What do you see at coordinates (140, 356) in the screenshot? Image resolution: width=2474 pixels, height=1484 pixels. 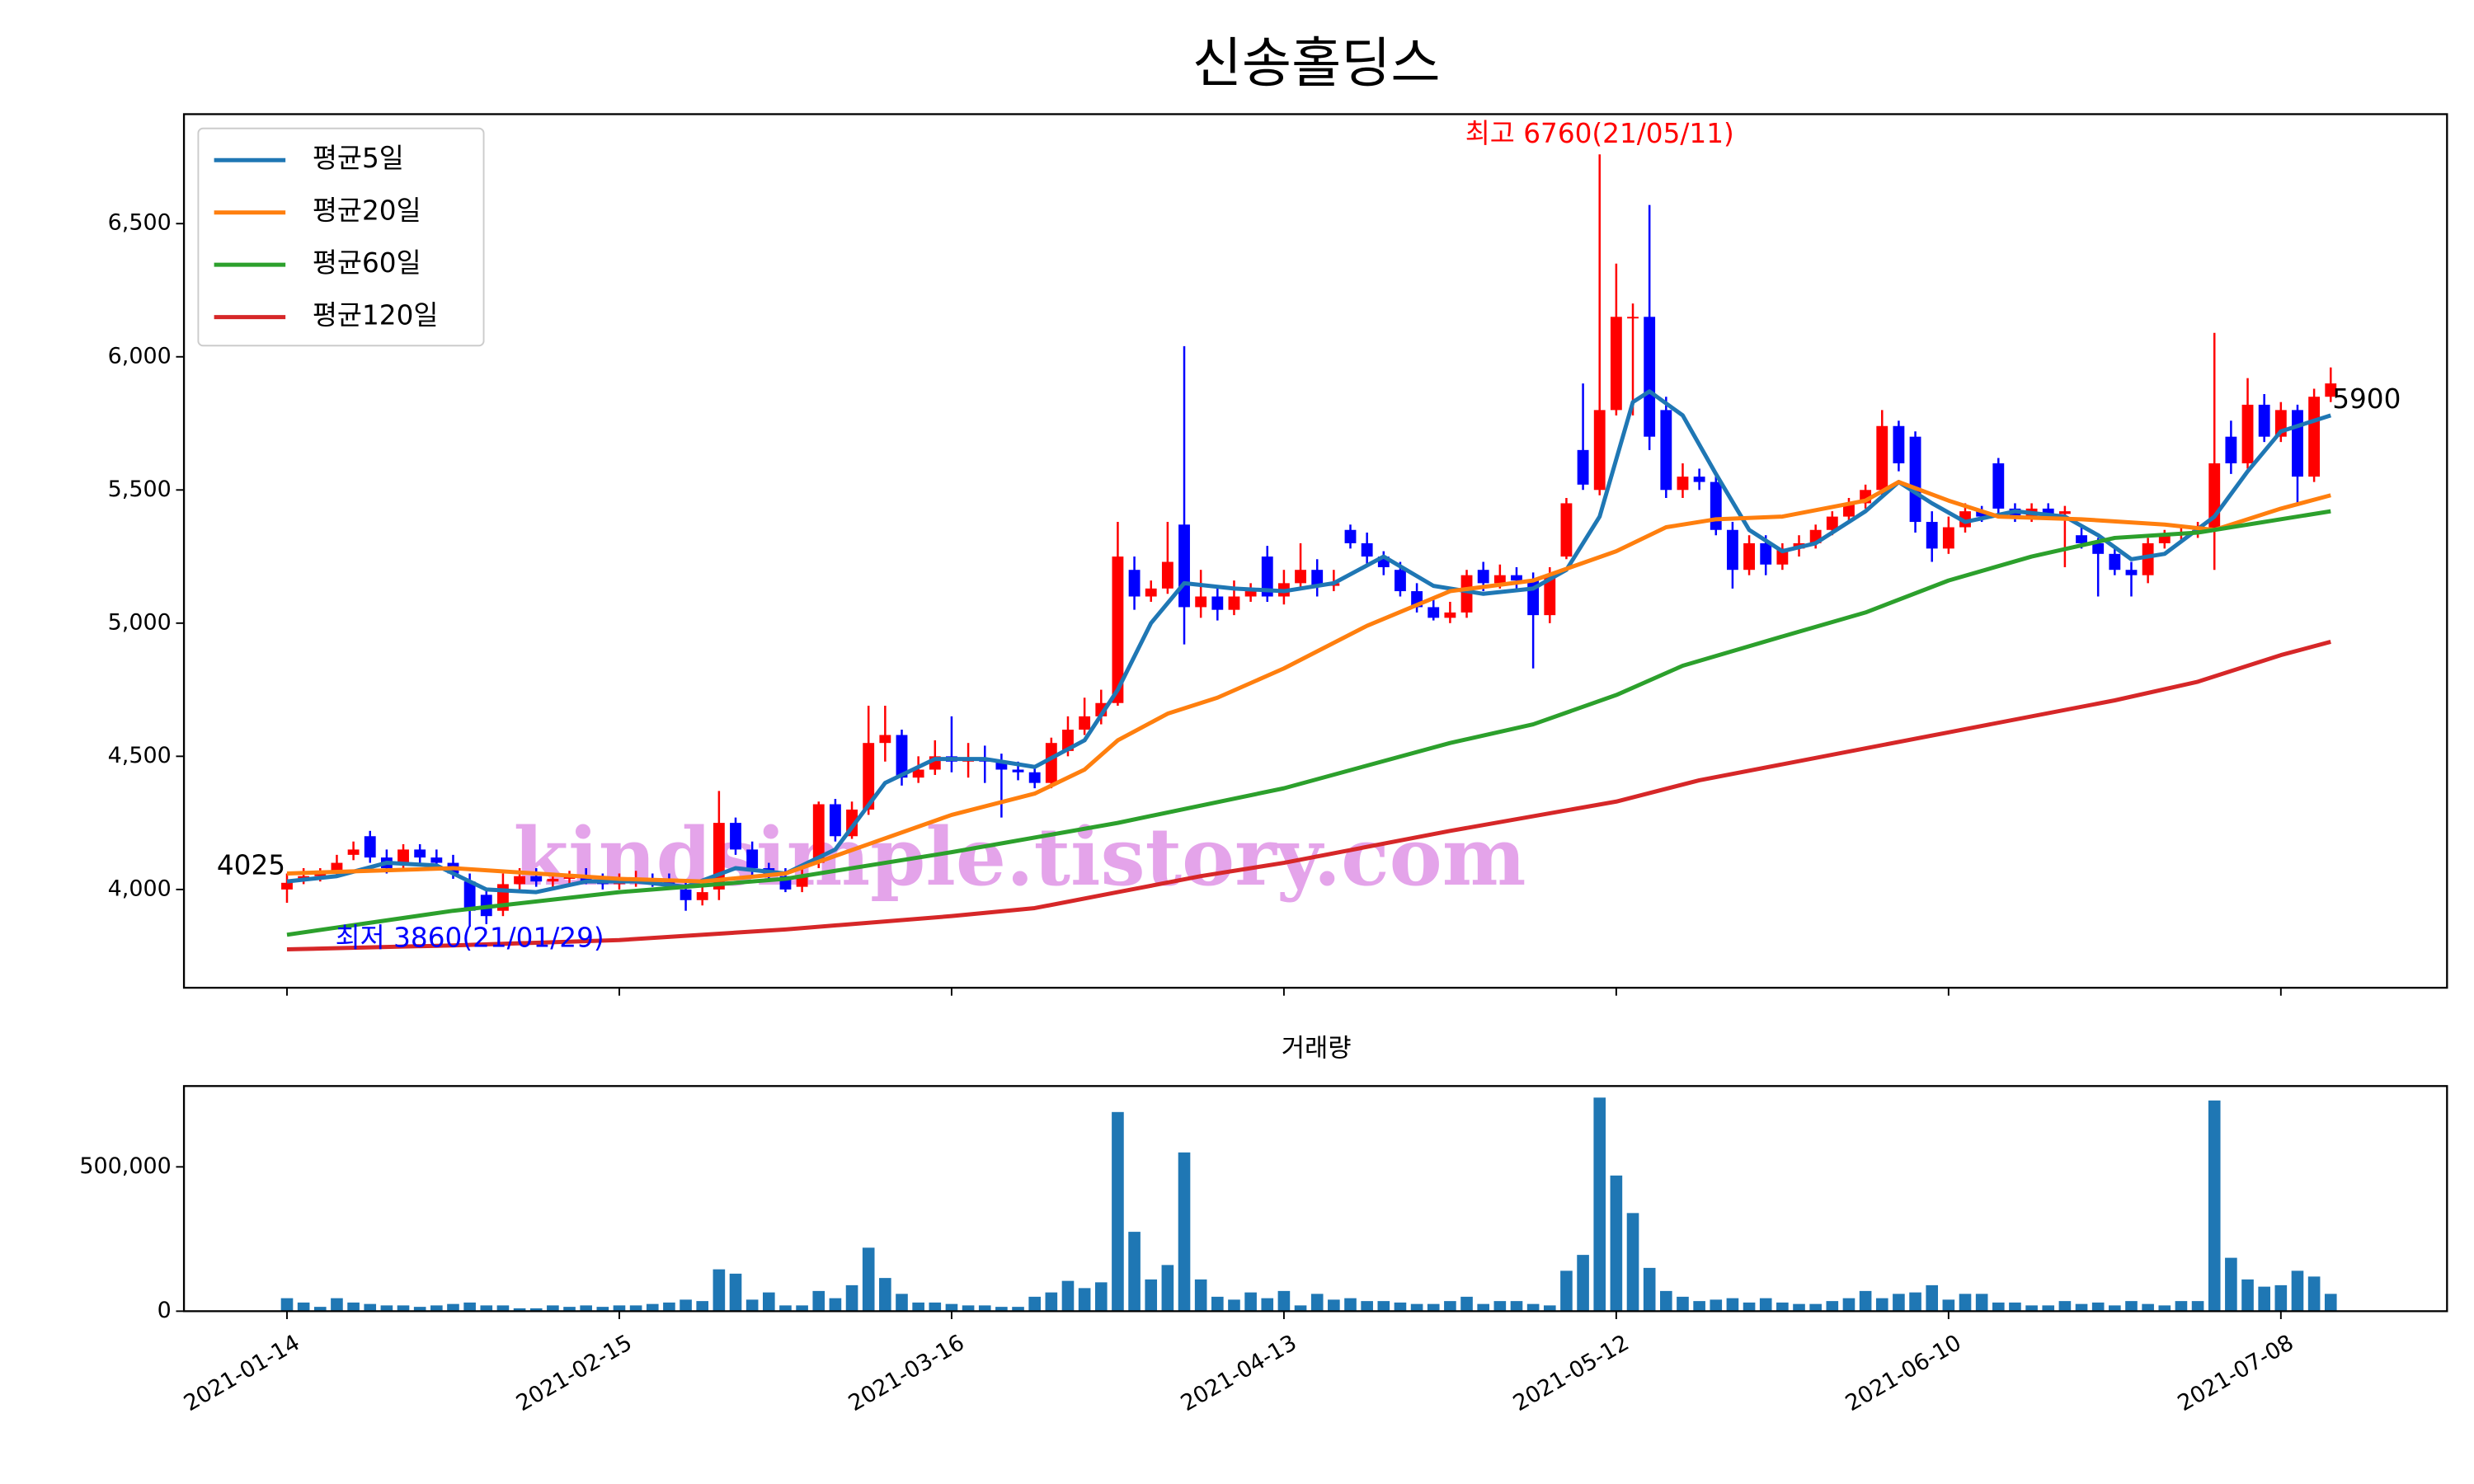 I see `y-tick-label: 6,000` at bounding box center [140, 356].